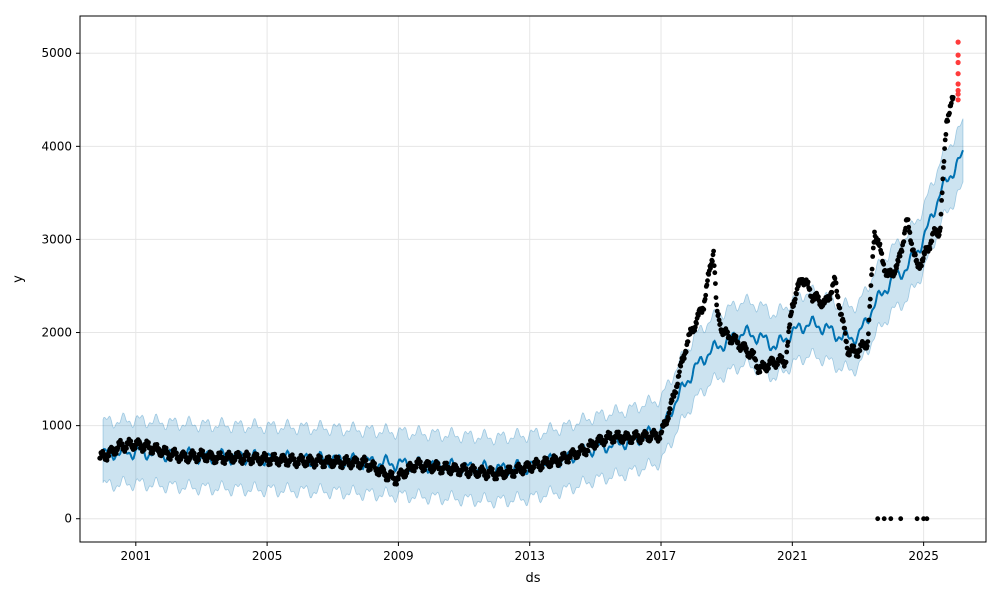 The width and height of the screenshot is (1000, 604). I want to click on y-tick-label: 5000, so click(56, 53).